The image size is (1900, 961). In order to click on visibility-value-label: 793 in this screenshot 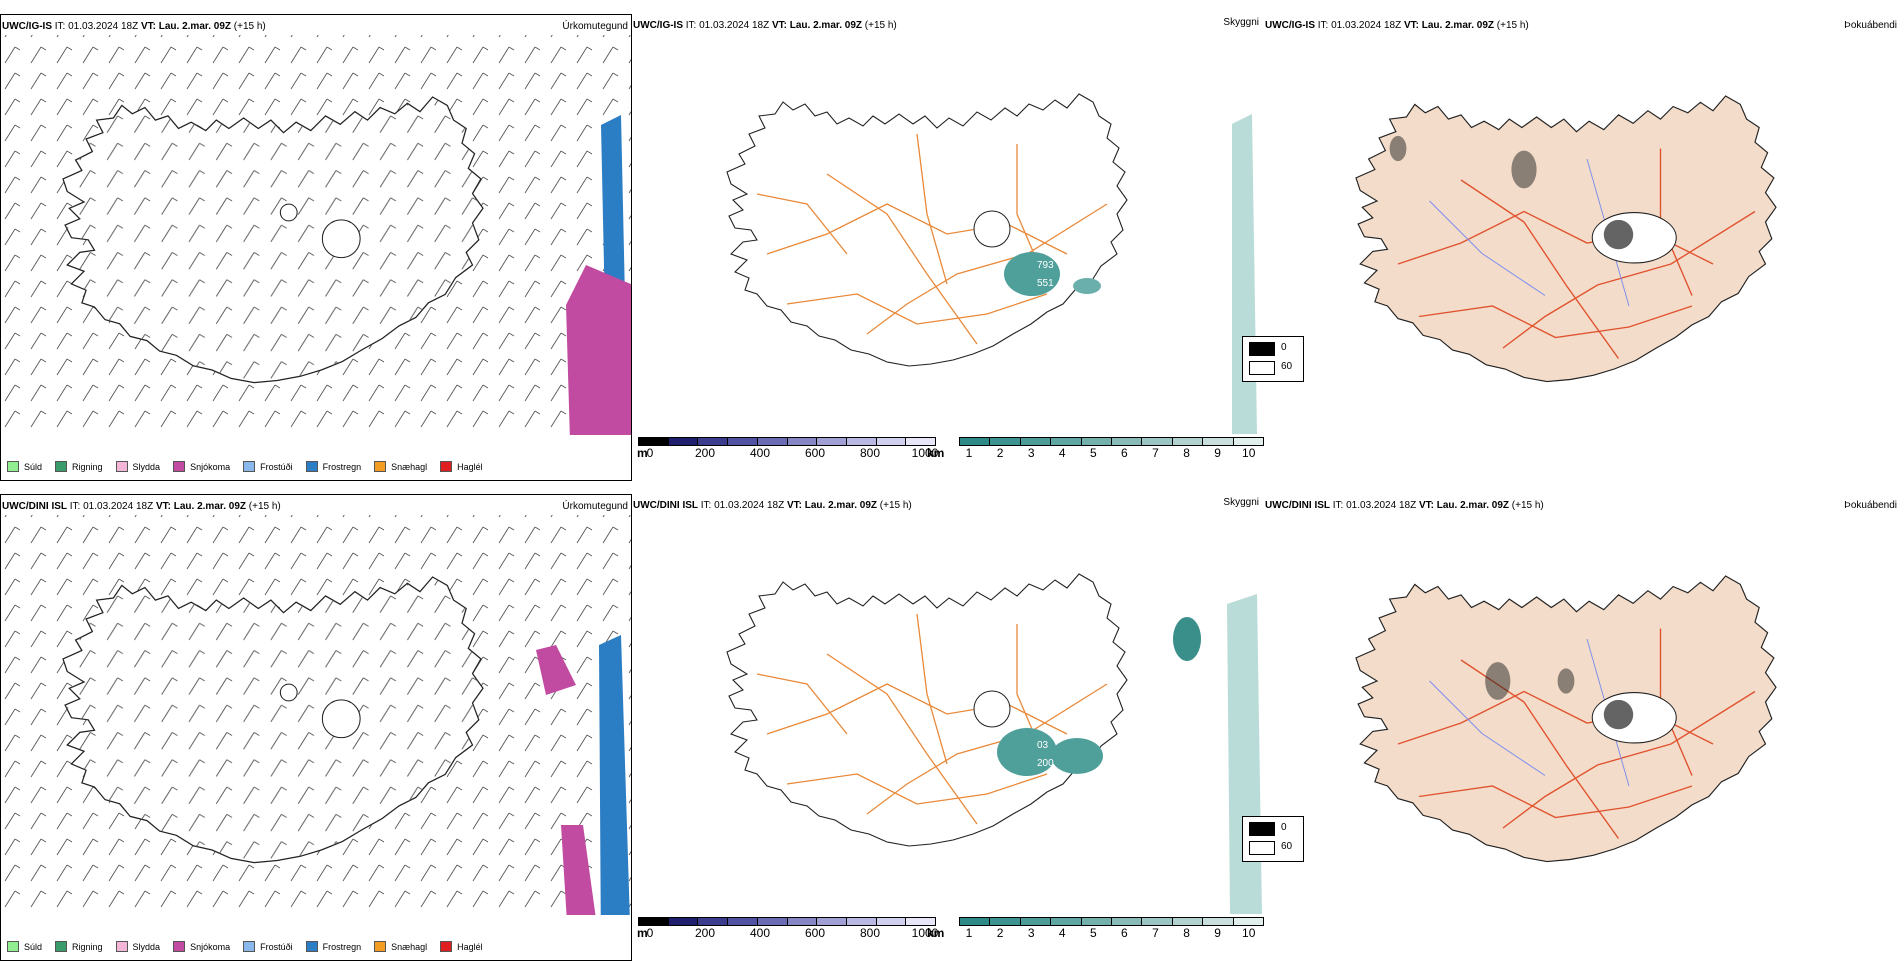, I will do `click(1045, 265)`.